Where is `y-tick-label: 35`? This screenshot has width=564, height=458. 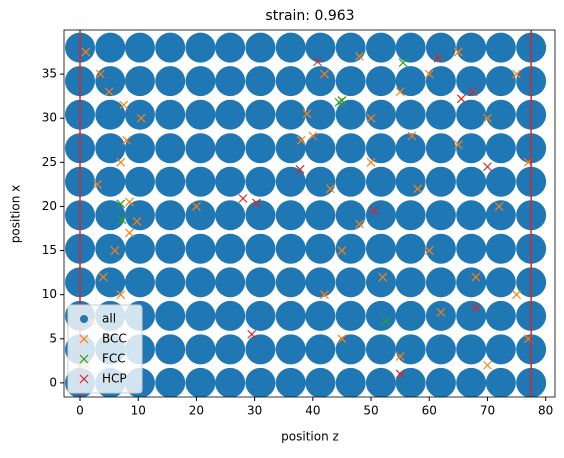 y-tick-label: 35 is located at coordinates (49, 74).